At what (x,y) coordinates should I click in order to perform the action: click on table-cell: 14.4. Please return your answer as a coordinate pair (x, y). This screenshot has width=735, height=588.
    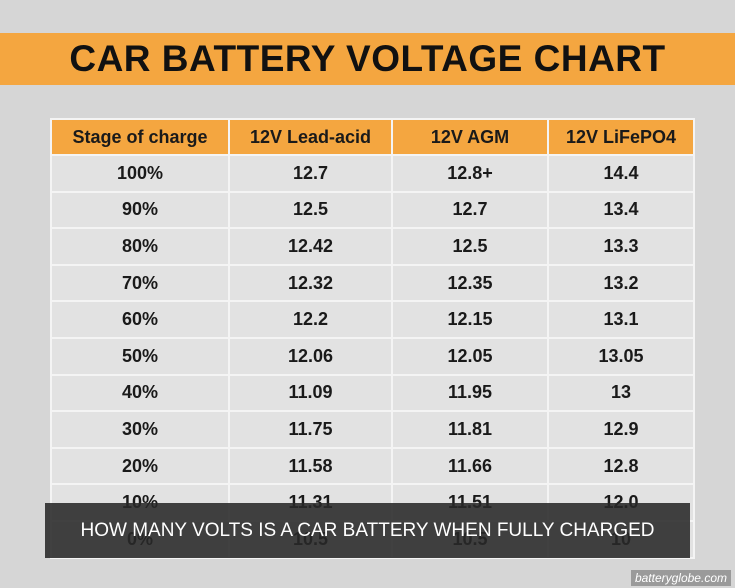
    Looking at the image, I should click on (621, 173).